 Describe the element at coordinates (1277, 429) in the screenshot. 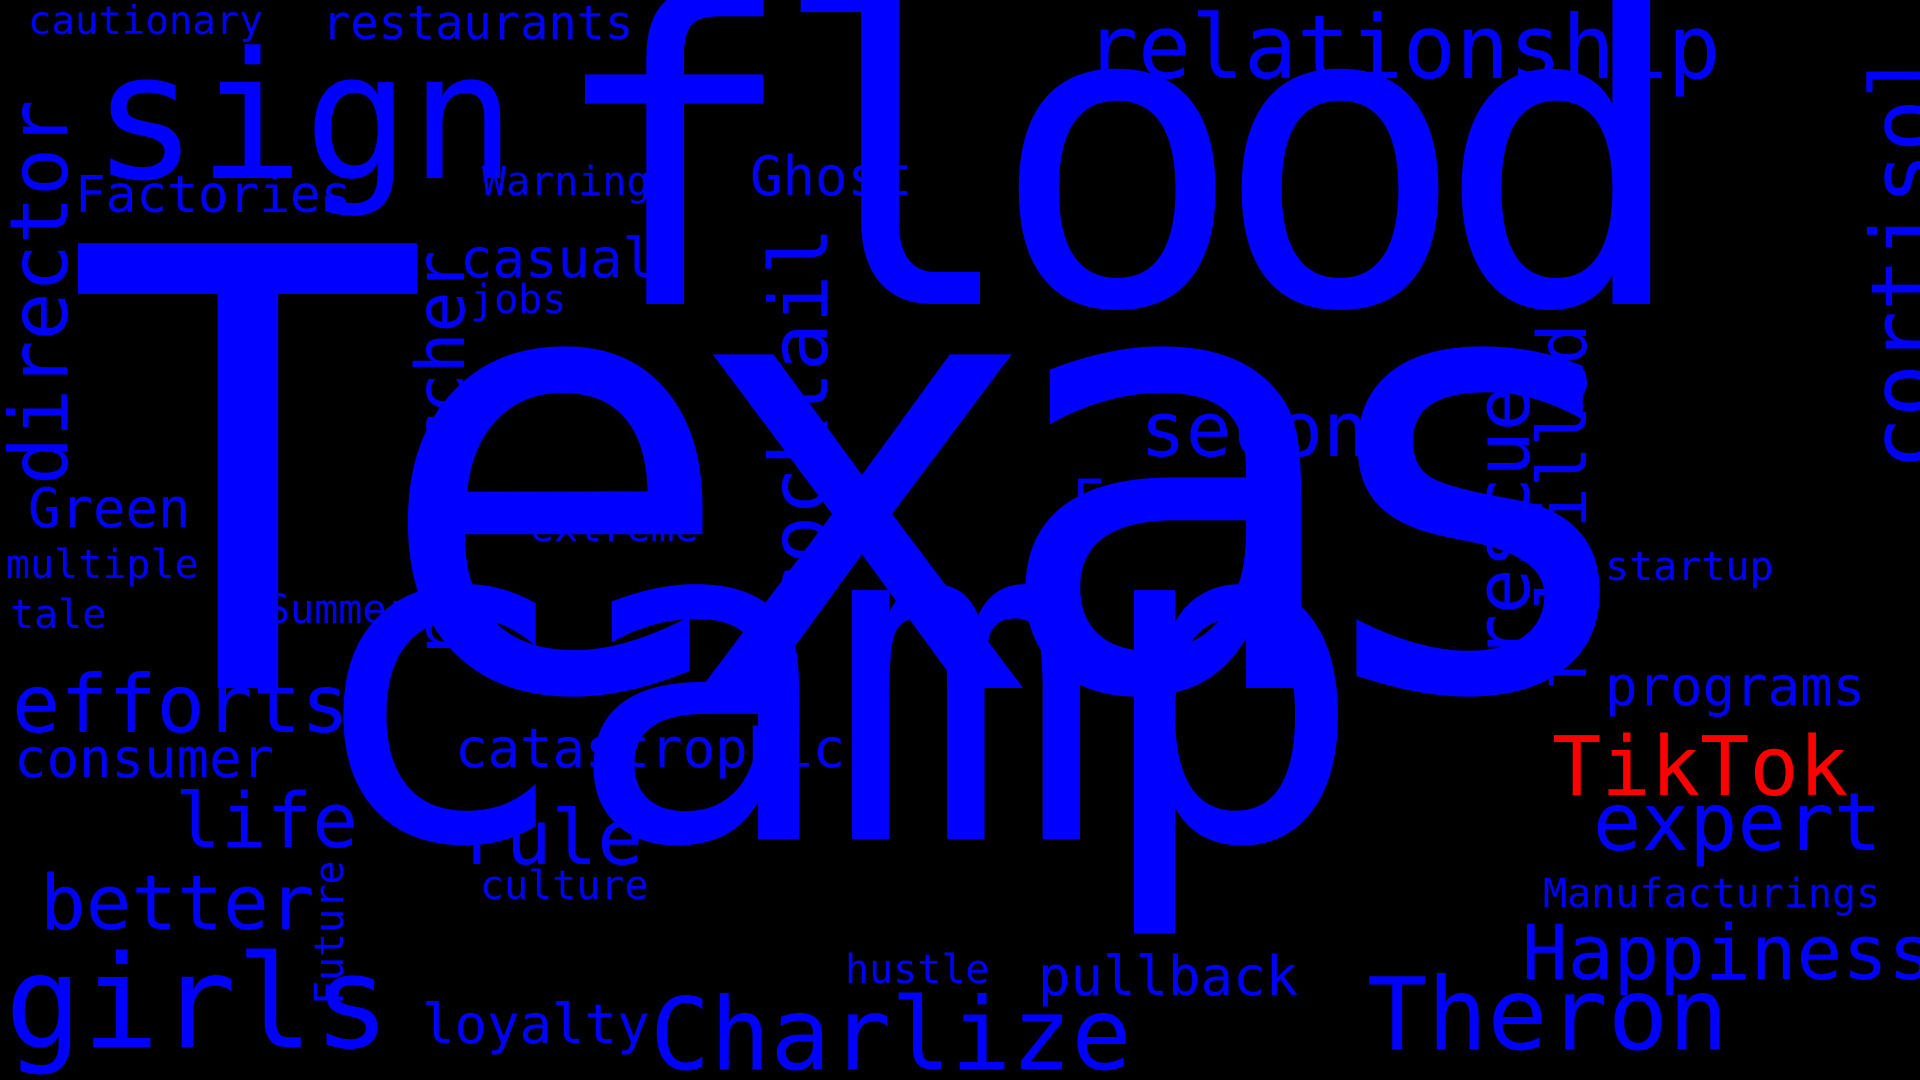

I see `word-second: second` at that location.